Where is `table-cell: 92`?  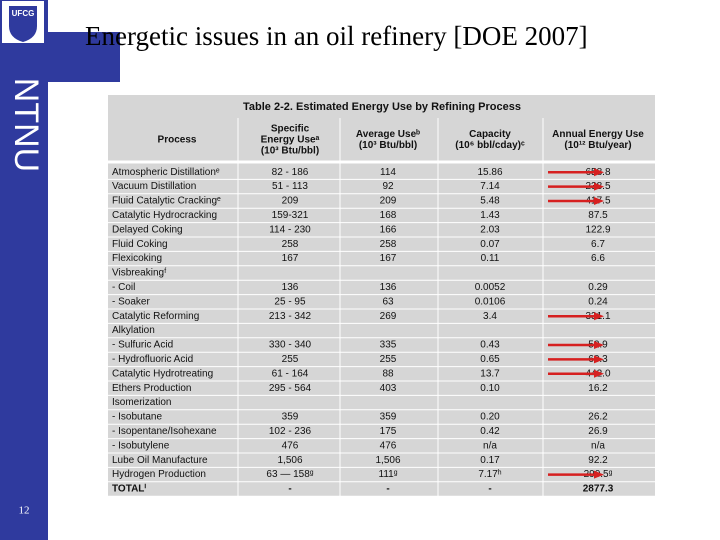 table-cell: 92 is located at coordinates (388, 186).